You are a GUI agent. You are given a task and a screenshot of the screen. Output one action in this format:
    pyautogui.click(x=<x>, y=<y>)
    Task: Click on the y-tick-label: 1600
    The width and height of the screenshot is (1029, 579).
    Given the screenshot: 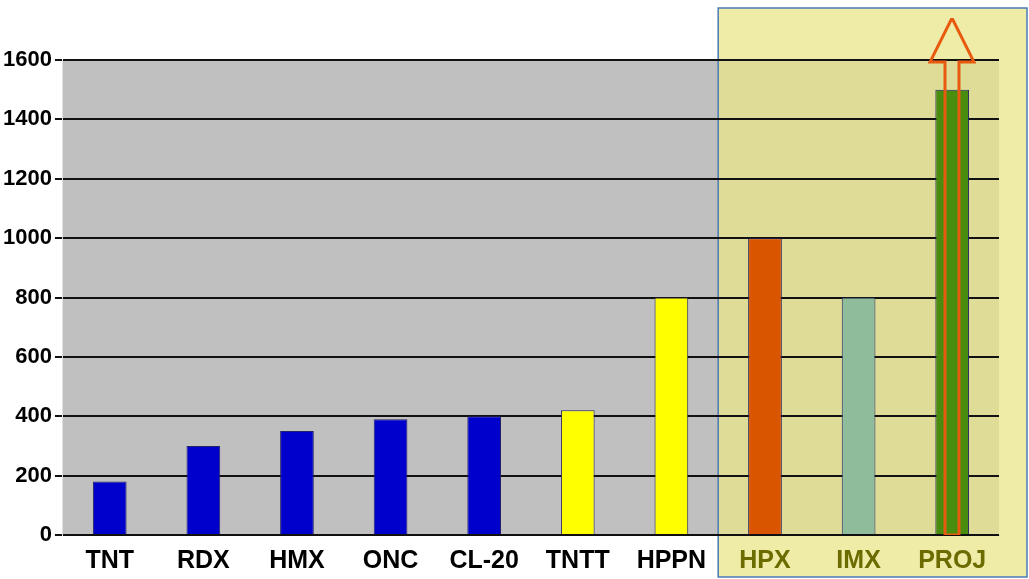 What is the action you would take?
    pyautogui.click(x=27, y=59)
    